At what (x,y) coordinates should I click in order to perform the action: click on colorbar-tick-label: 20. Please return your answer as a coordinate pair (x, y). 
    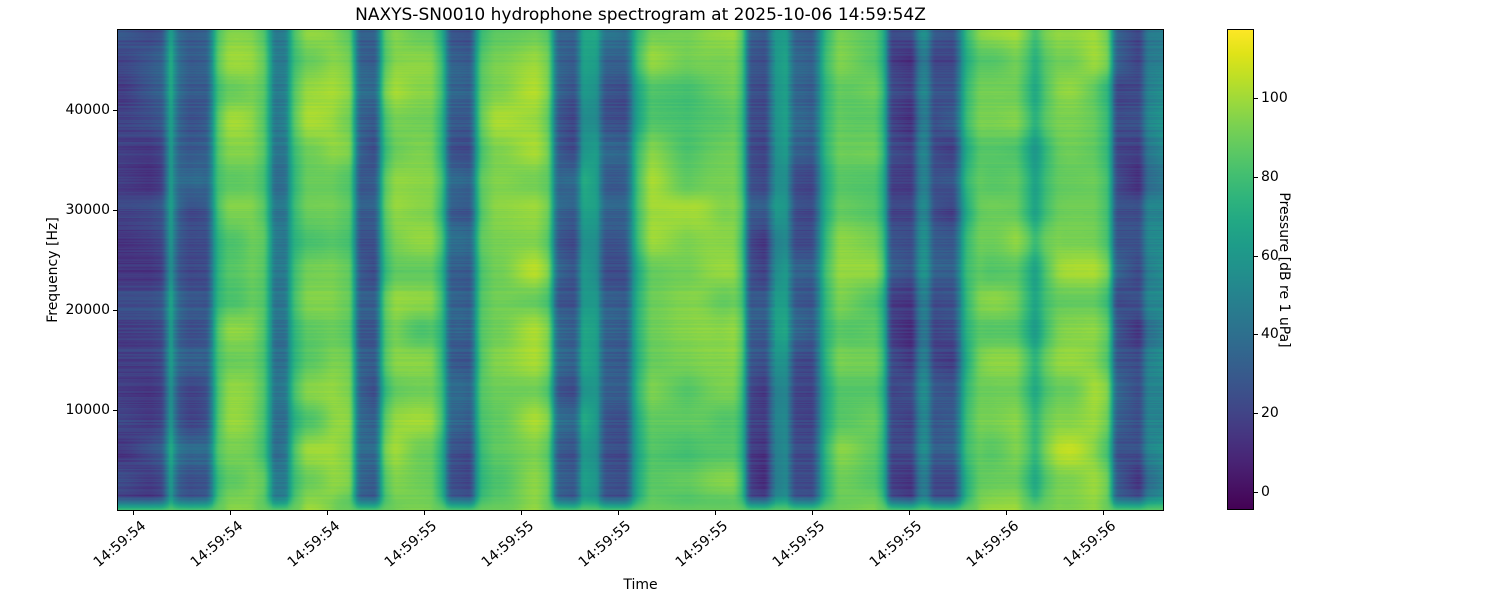
    Looking at the image, I should click on (1270, 413).